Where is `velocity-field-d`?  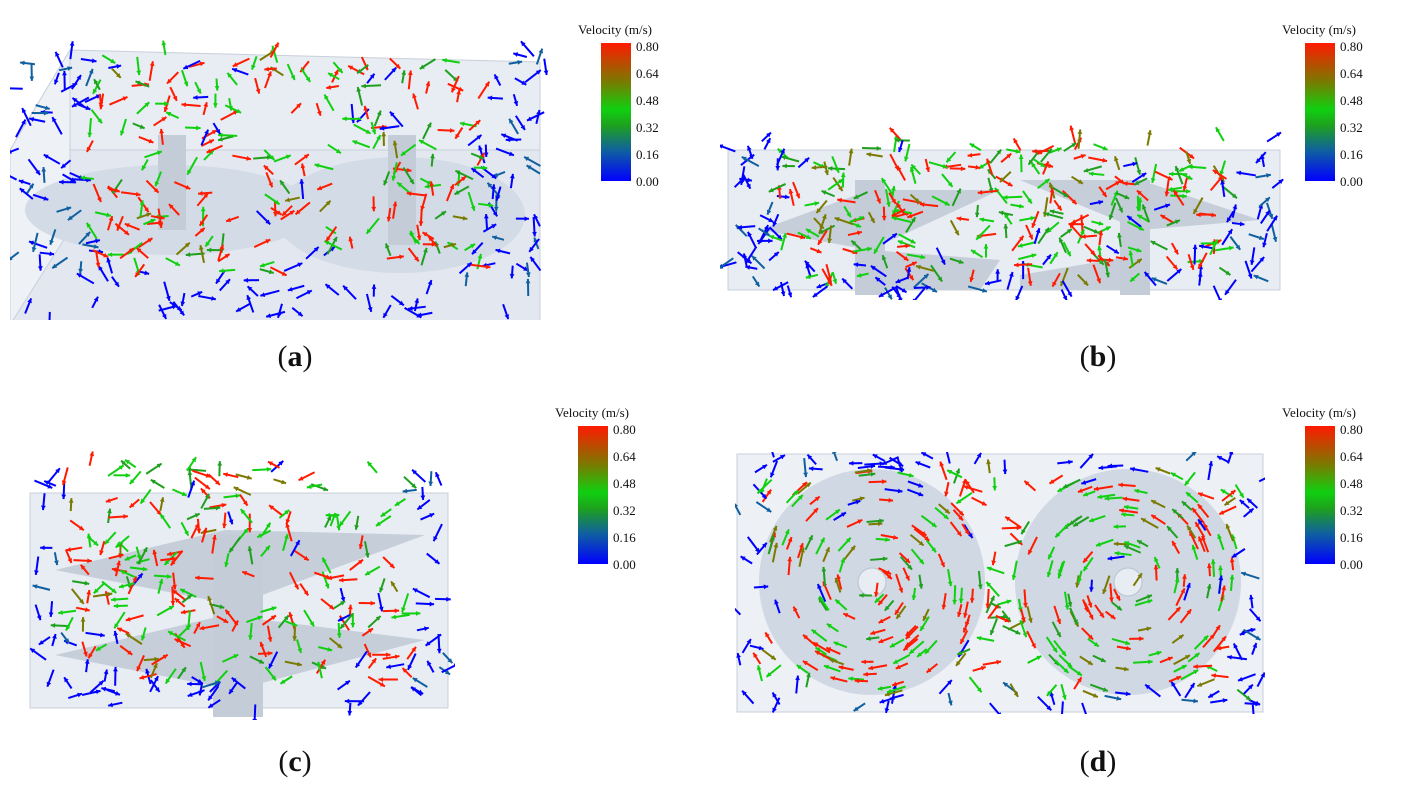
velocity-field-d is located at coordinates (1000, 583).